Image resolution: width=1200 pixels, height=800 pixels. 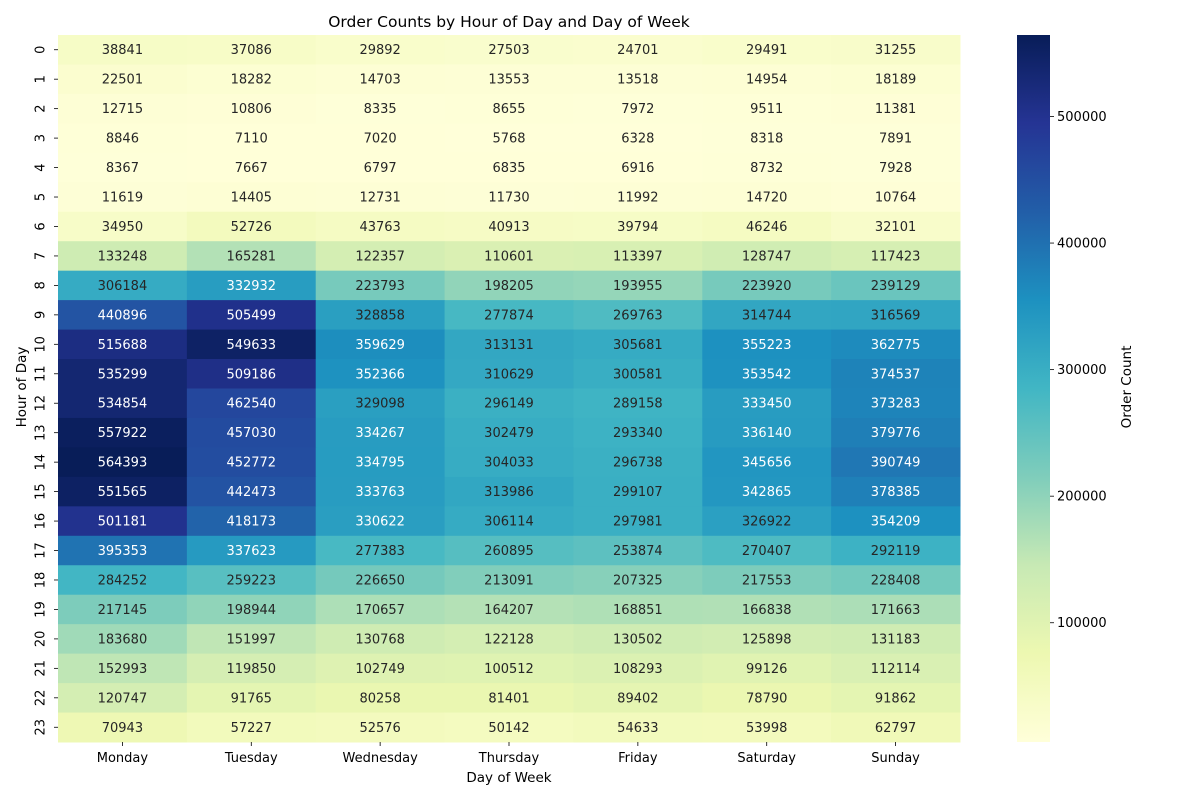 I want to click on y-tick-label: 12, so click(x=41, y=403).